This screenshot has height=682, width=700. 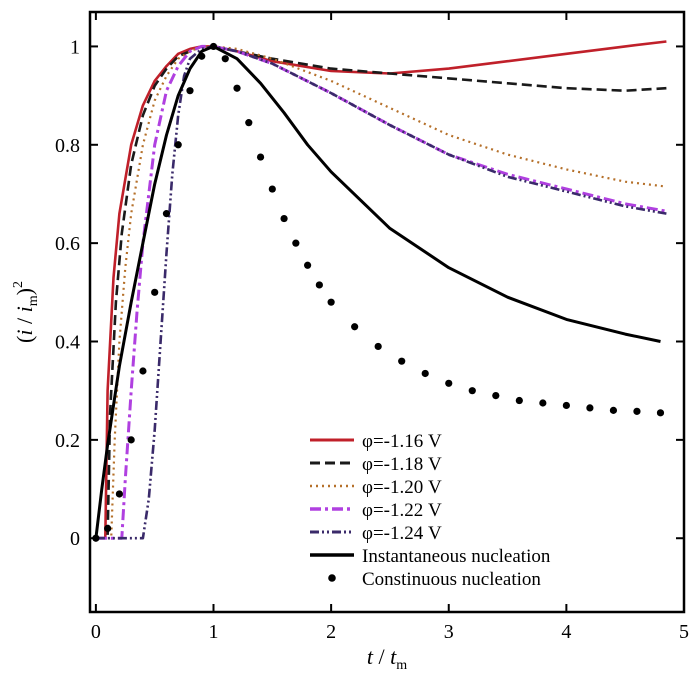 What do you see at coordinates (451, 579) in the screenshot?
I see `legend-label: Constinuous nucleation` at bounding box center [451, 579].